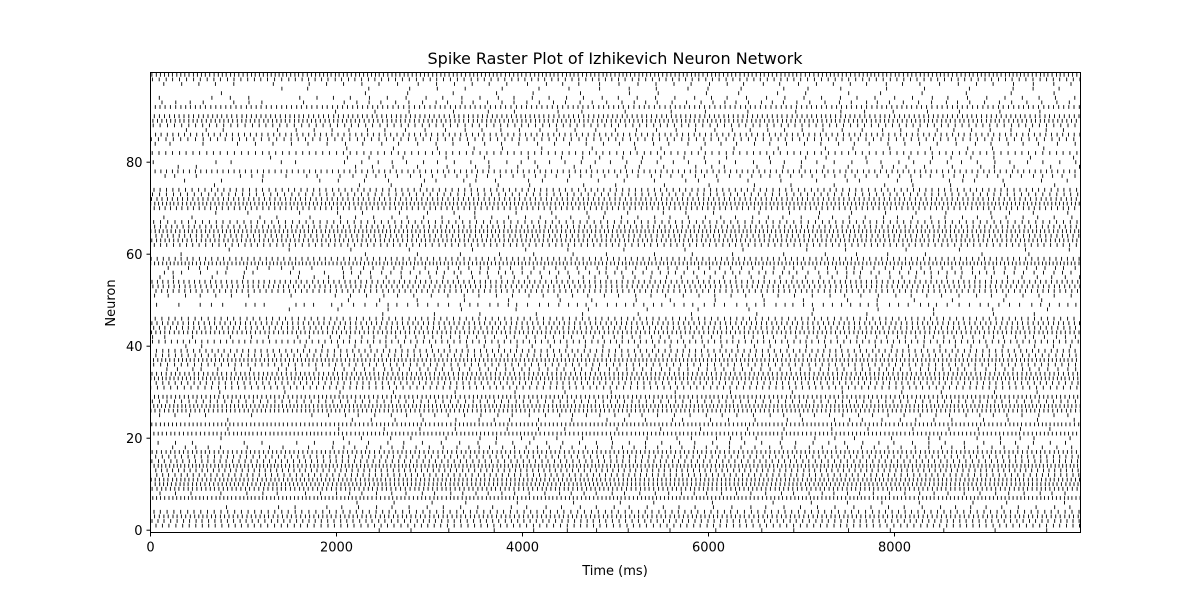 The image size is (1200, 600). I want to click on x-tick-label: 2000, so click(336, 548).